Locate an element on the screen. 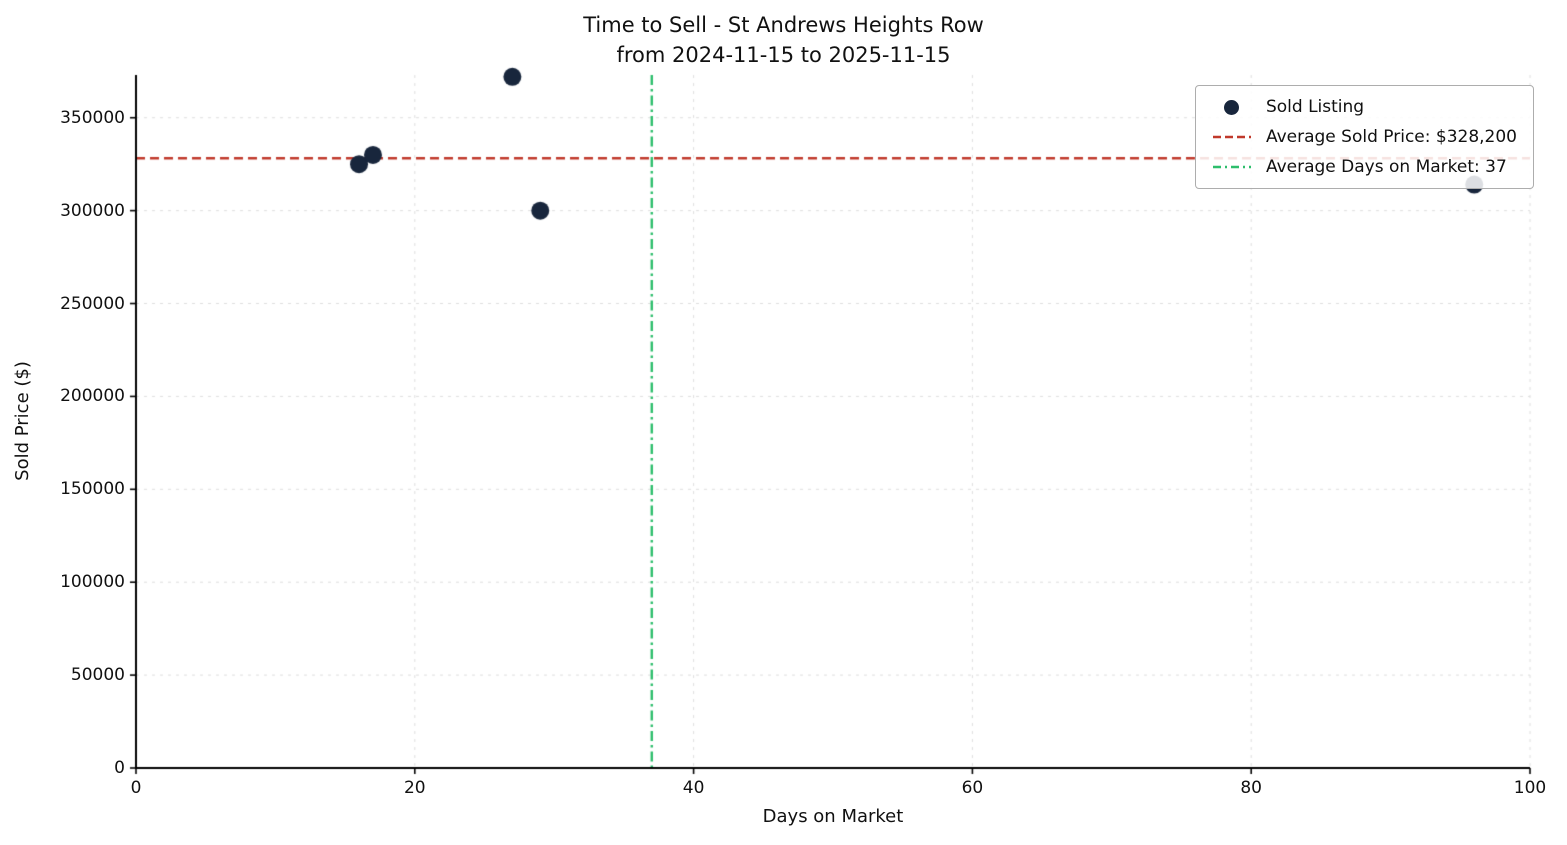 Image resolution: width=1567 pixels, height=845 pixels. x-tick-label: 100 is located at coordinates (1530, 788).